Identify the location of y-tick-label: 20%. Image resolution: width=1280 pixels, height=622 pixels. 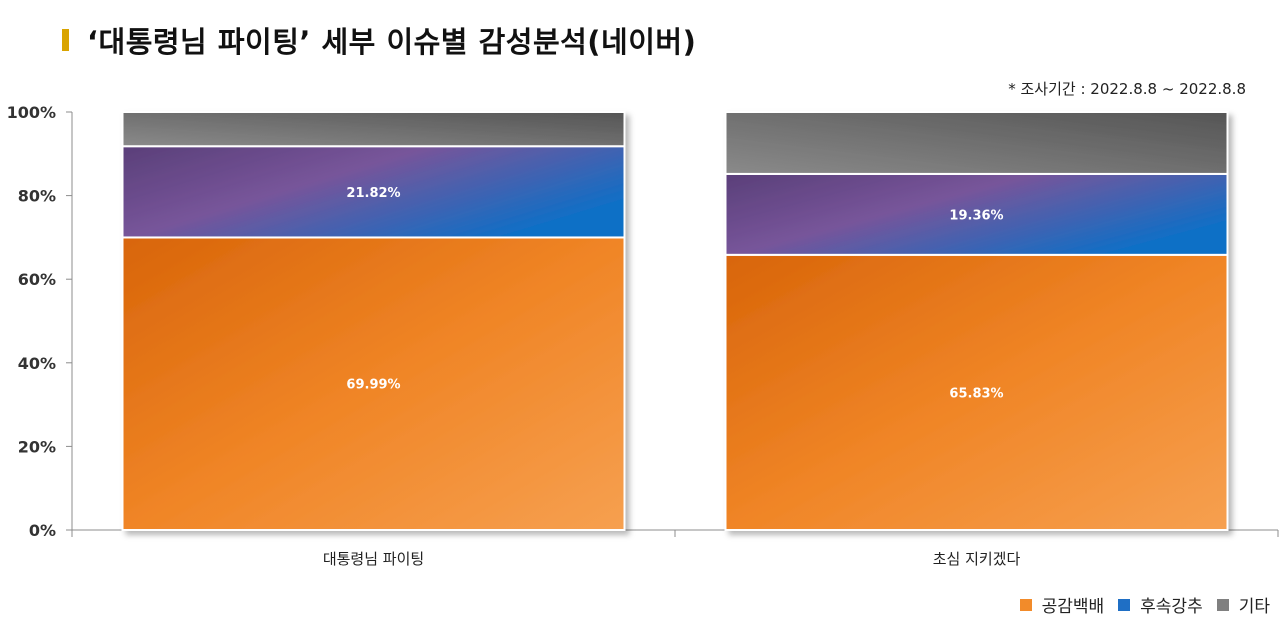
(37, 446).